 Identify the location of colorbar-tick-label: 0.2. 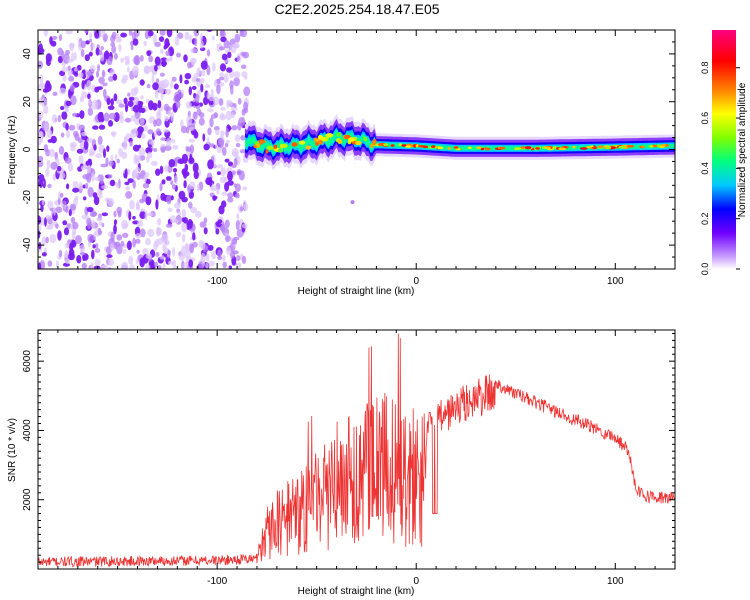
(705, 218).